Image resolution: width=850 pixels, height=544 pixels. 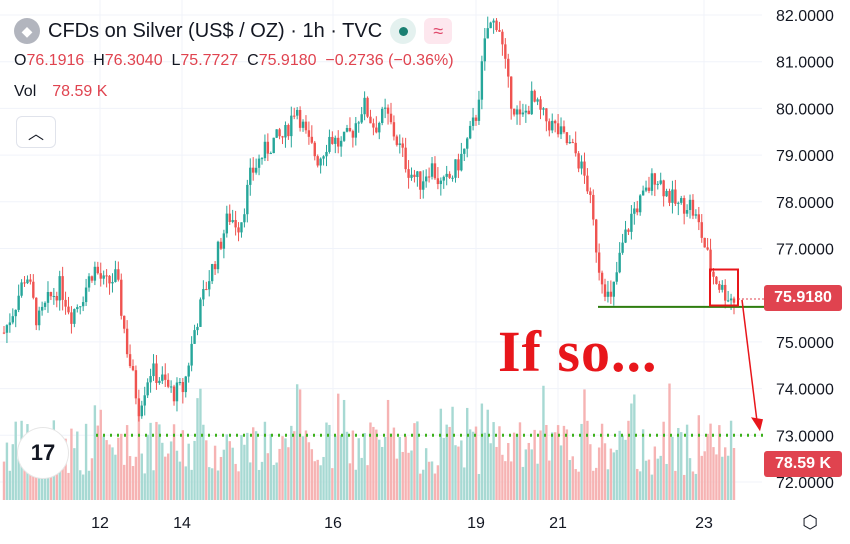 What do you see at coordinates (55, 60) in the screenshot?
I see `open-value: 76.1916` at bounding box center [55, 60].